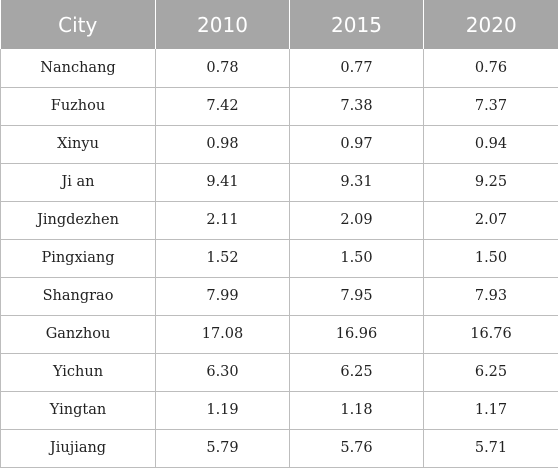 This screenshot has height=474, width=558. Describe the element at coordinates (78, 372) in the screenshot. I see `cell-city: Yichun` at that location.